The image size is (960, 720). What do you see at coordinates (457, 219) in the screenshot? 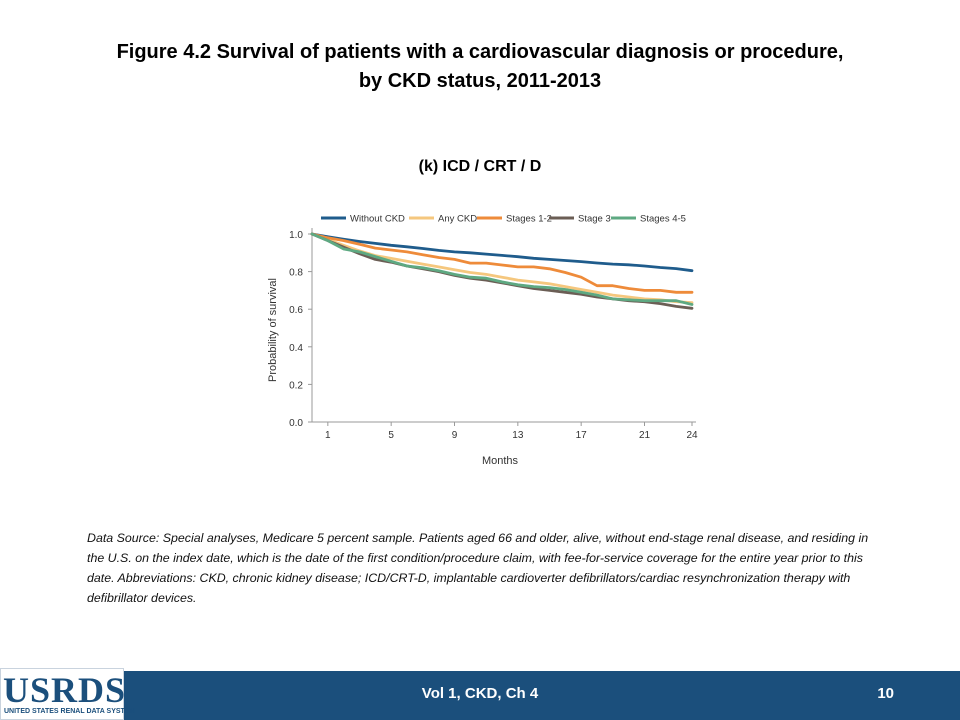
I see `legend-label: Any CKD` at bounding box center [457, 219].